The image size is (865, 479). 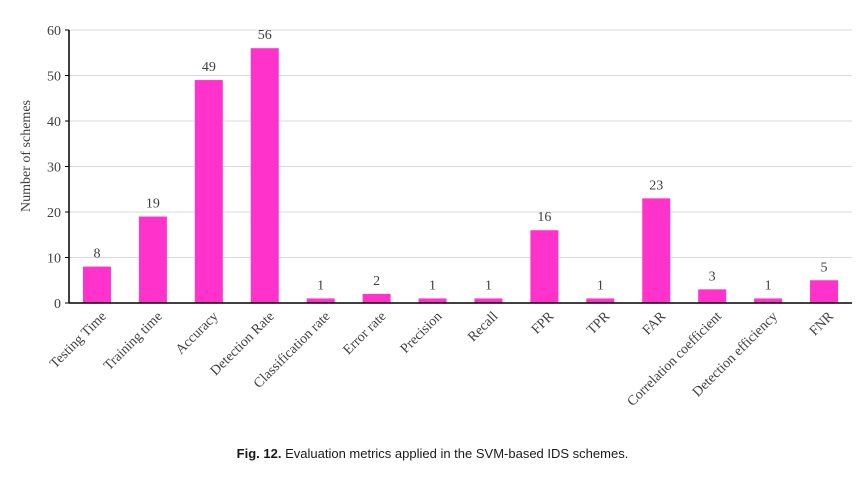 I want to click on data-label: 49, so click(x=209, y=67).